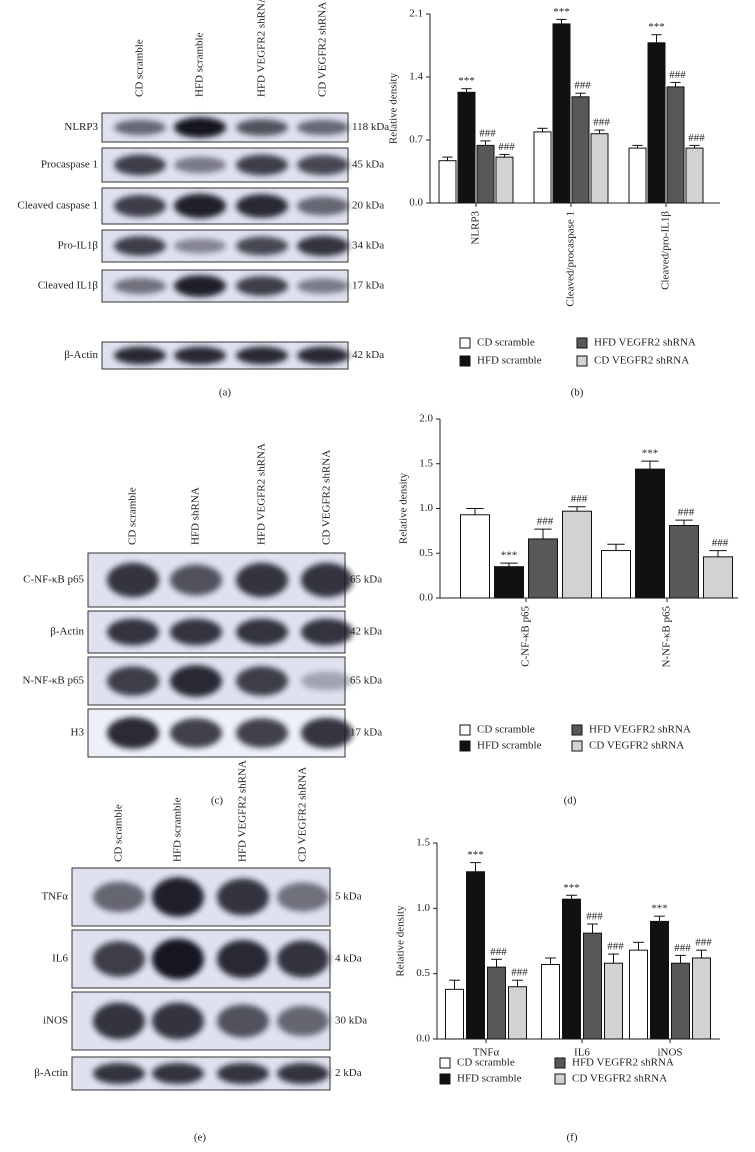 Image resolution: width=755 pixels, height=1152 pixels. Describe the element at coordinates (68, 286) in the screenshot. I see `row-label: Cleaved IL1β` at that location.